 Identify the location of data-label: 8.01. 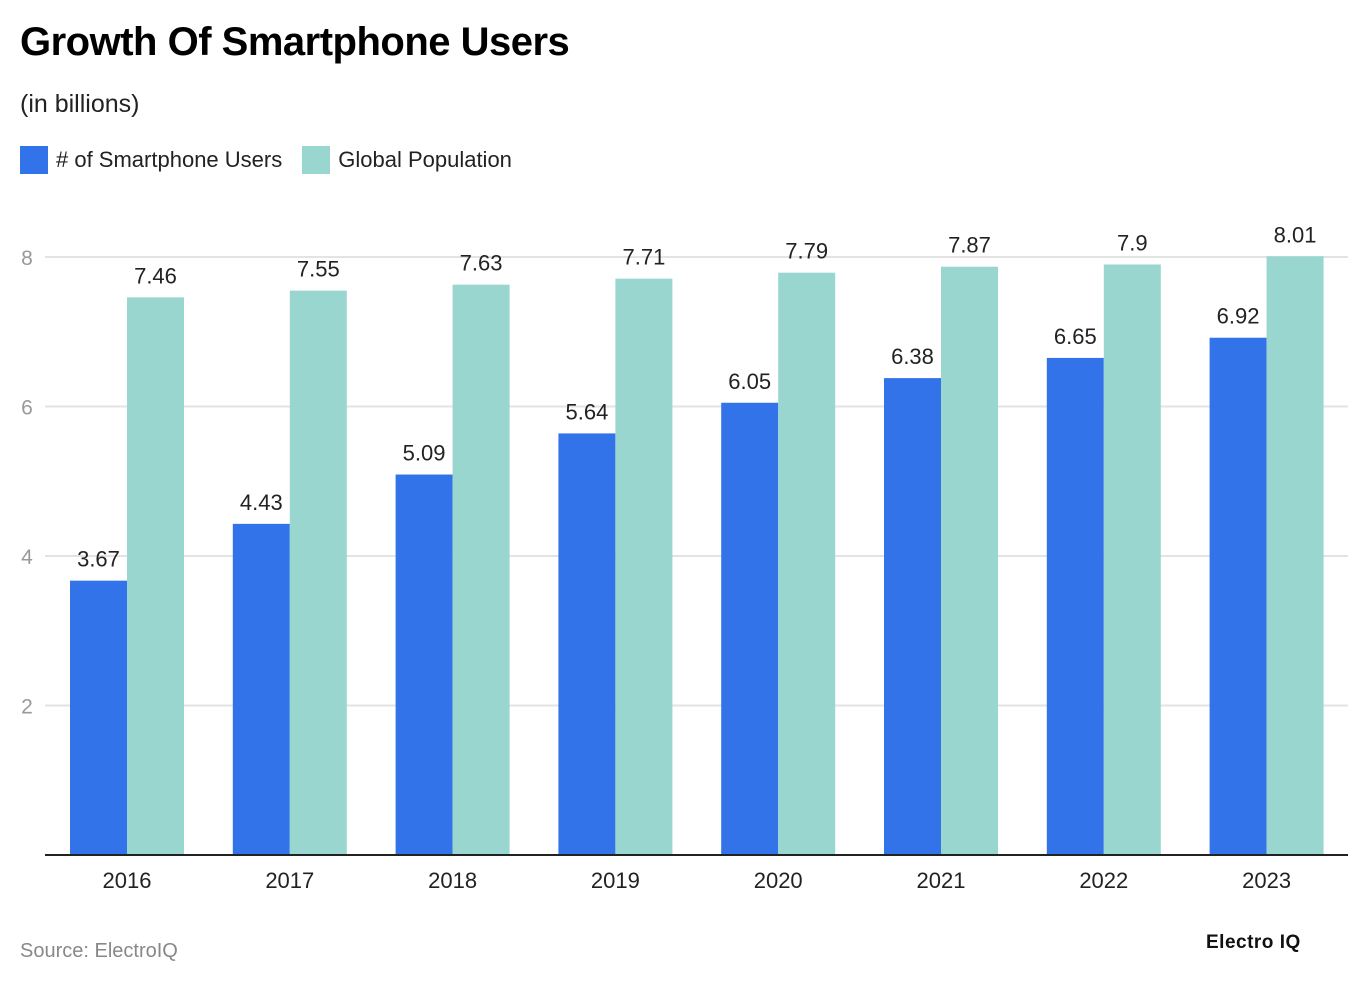
(1295, 234).